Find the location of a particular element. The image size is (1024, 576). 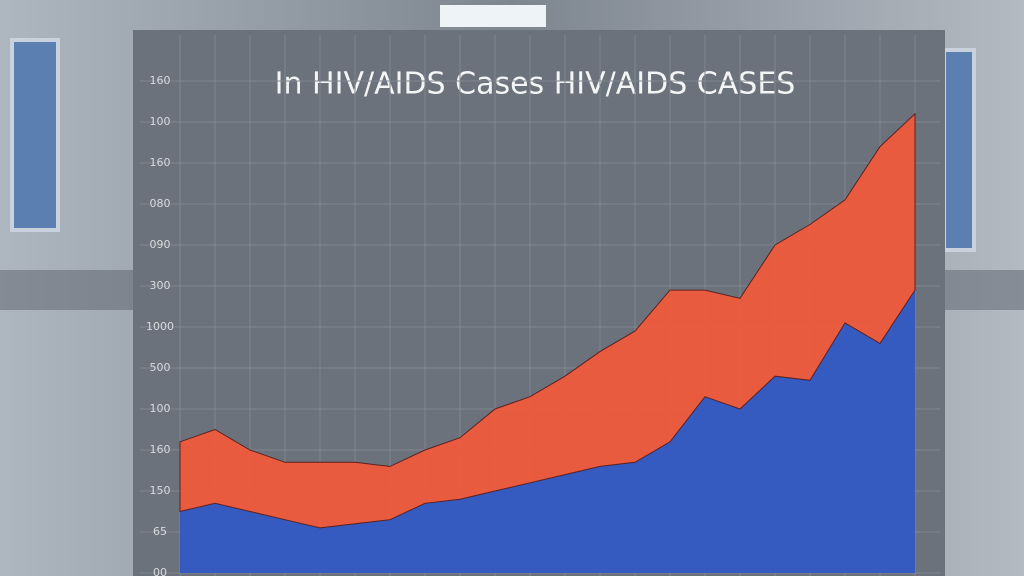

chart-title: In HIV/AIDS Cases HIV/AIDS CASES is located at coordinates (535, 84).